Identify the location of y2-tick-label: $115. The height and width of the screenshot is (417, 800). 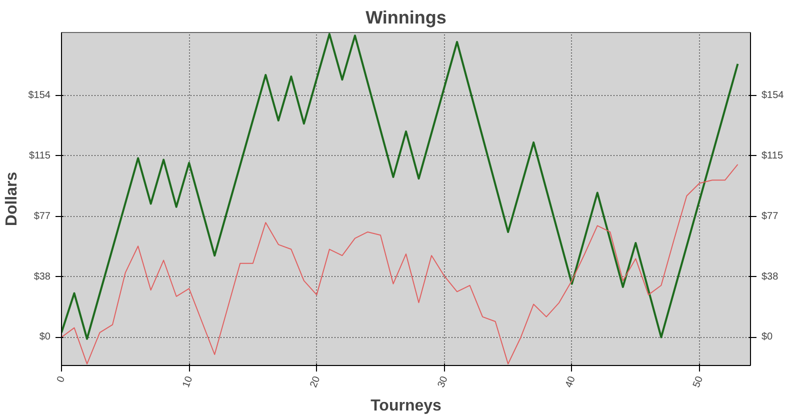
(773, 156).